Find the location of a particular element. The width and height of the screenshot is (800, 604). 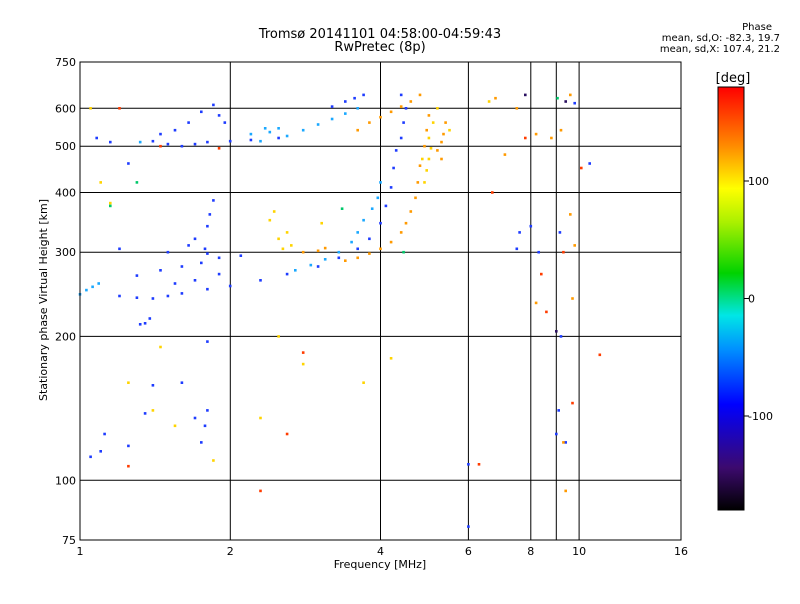

chart-title: Tromsø 20141101 04:58:00-04:59:43 is located at coordinates (380, 34).